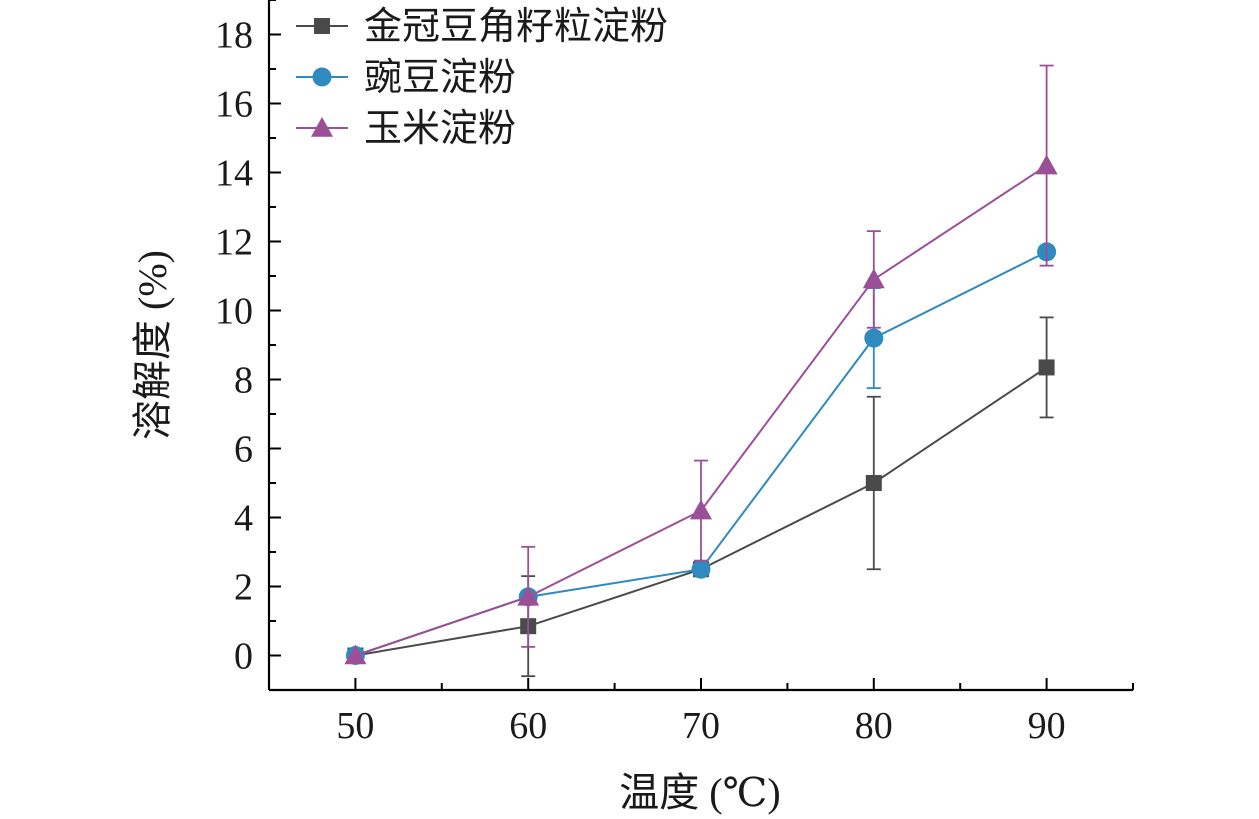 The image size is (1259, 819). What do you see at coordinates (234, 174) in the screenshot?
I see `y-tick-label: 14` at bounding box center [234, 174].